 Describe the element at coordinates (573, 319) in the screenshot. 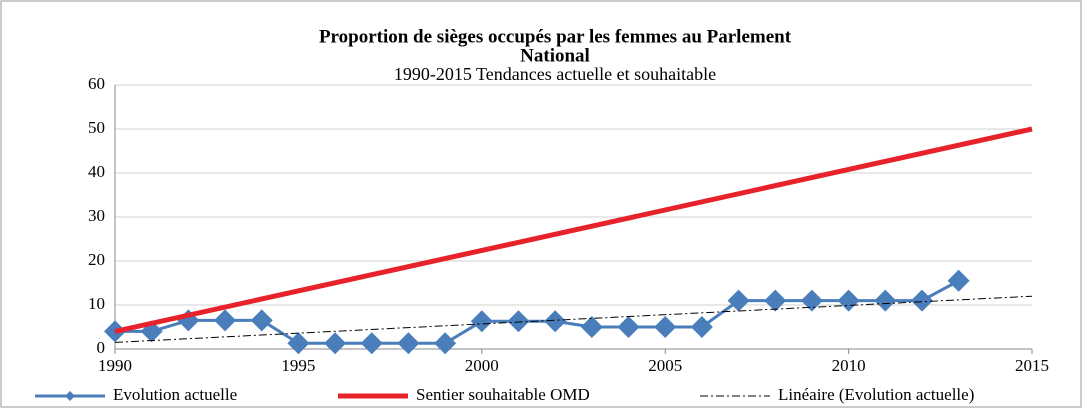

I see `series-line` at that location.